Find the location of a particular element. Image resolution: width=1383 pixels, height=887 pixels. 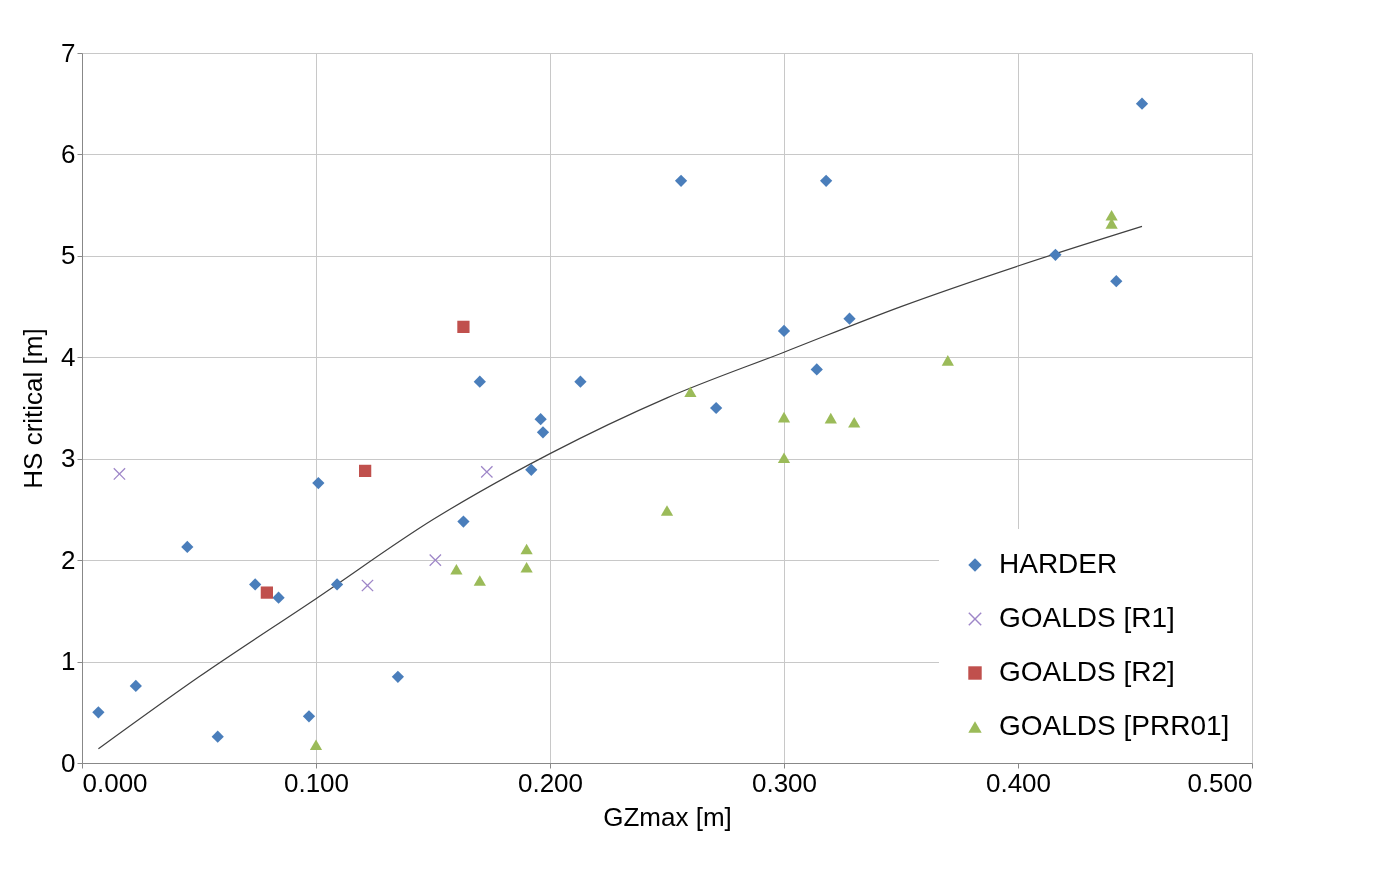

y-tick-label: 0 is located at coordinates (68, 762).